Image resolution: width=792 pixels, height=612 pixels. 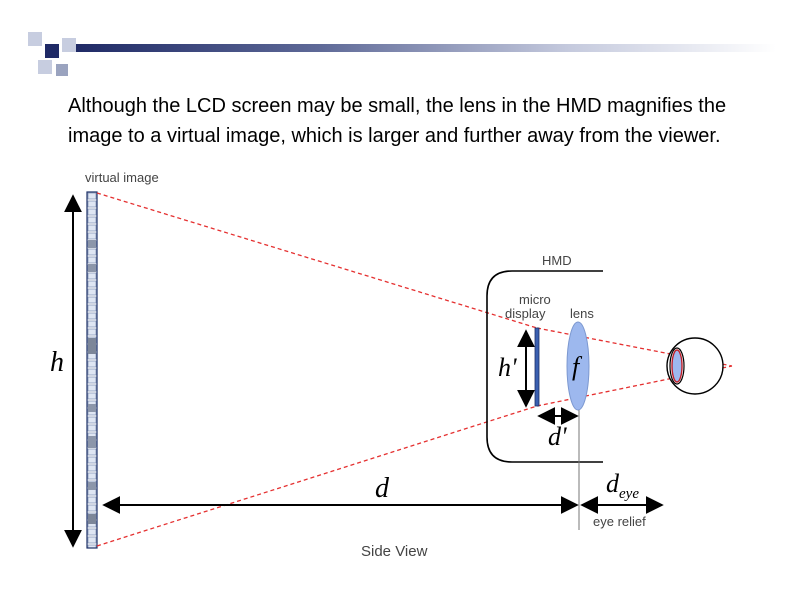 I want to click on header-square-light, so click(x=69, y=45).